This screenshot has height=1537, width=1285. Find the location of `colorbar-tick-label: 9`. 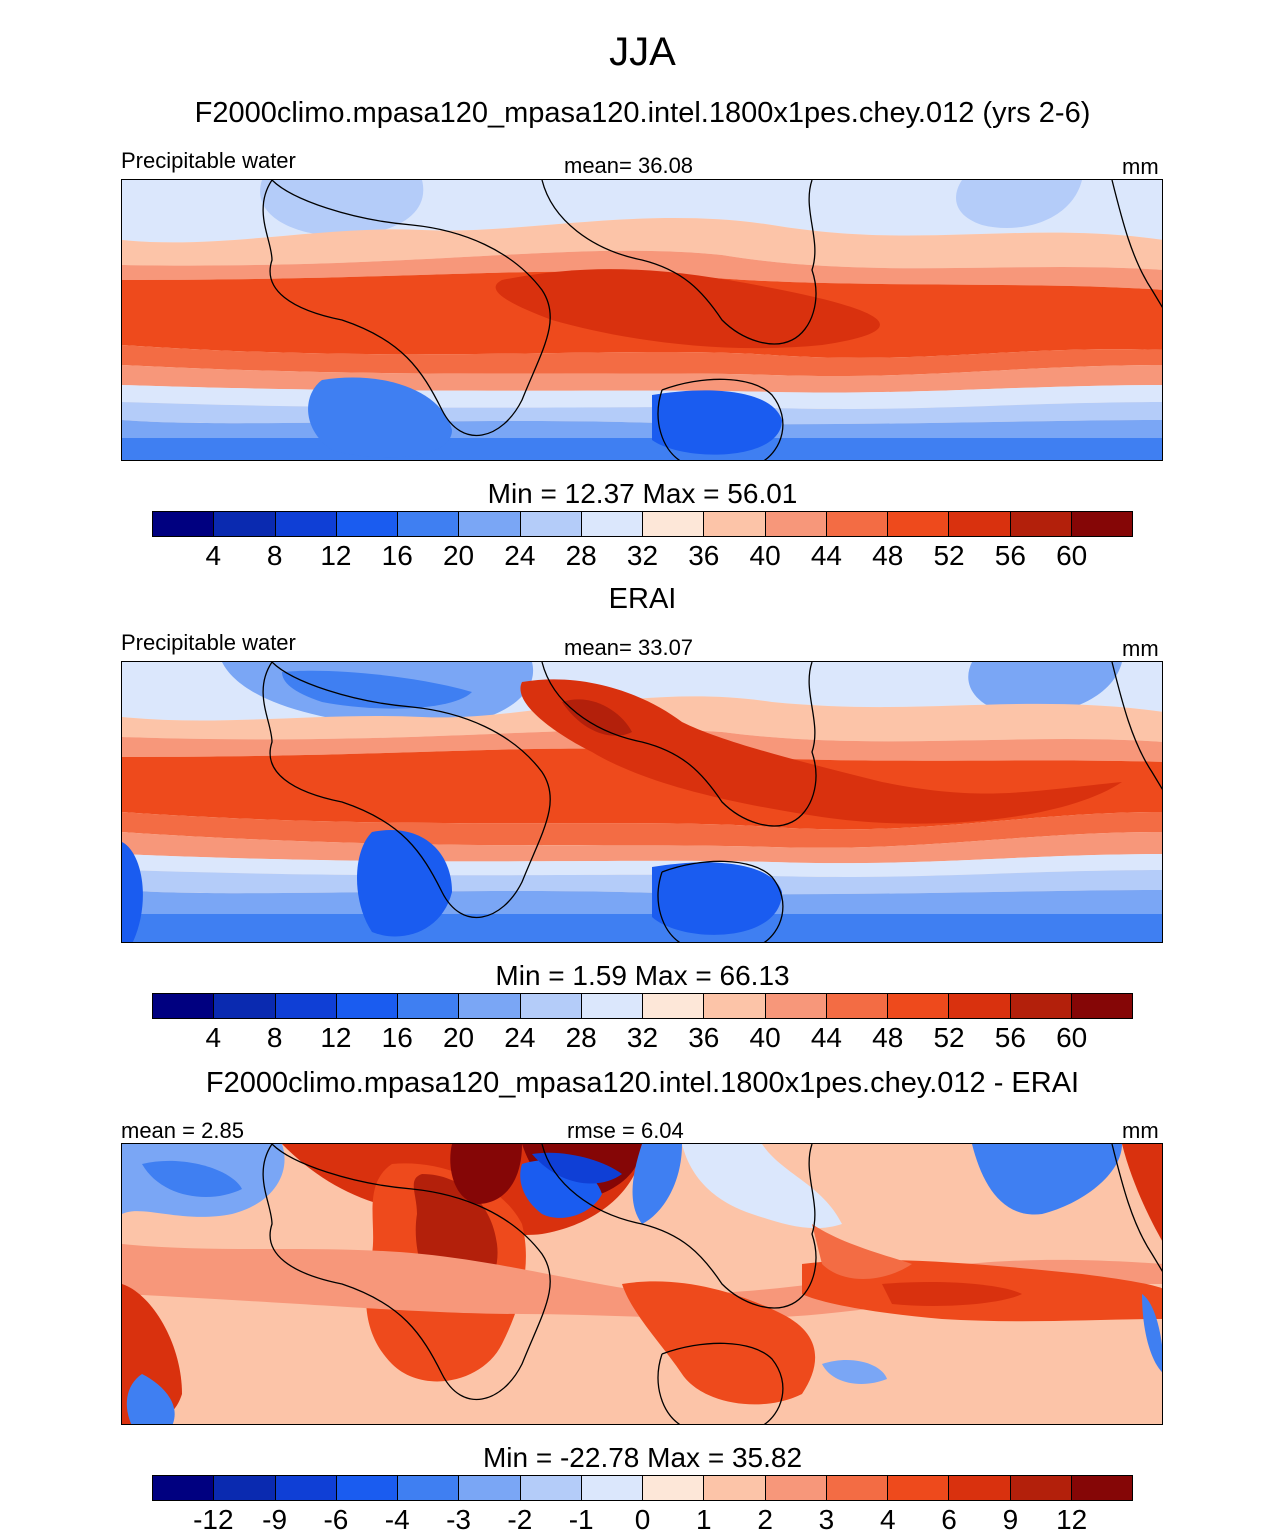

colorbar-tick-label: 9 is located at coordinates (1010, 1519).